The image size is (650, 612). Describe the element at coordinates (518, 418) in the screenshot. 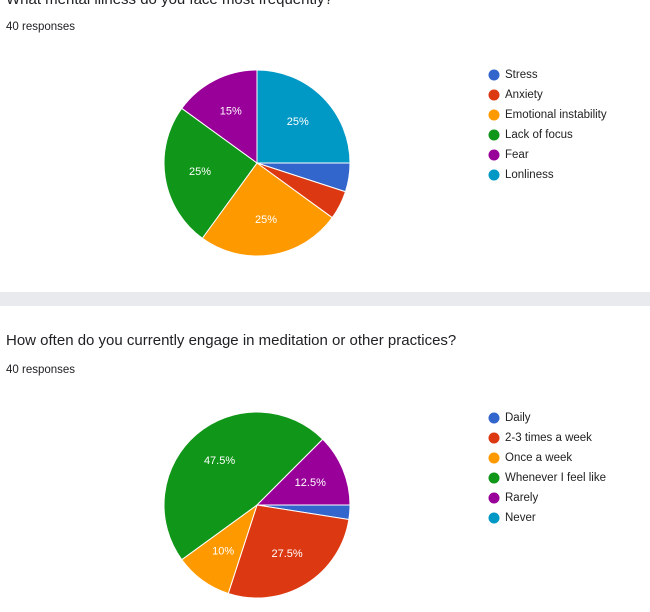

I see `legend-label: Daily` at that location.